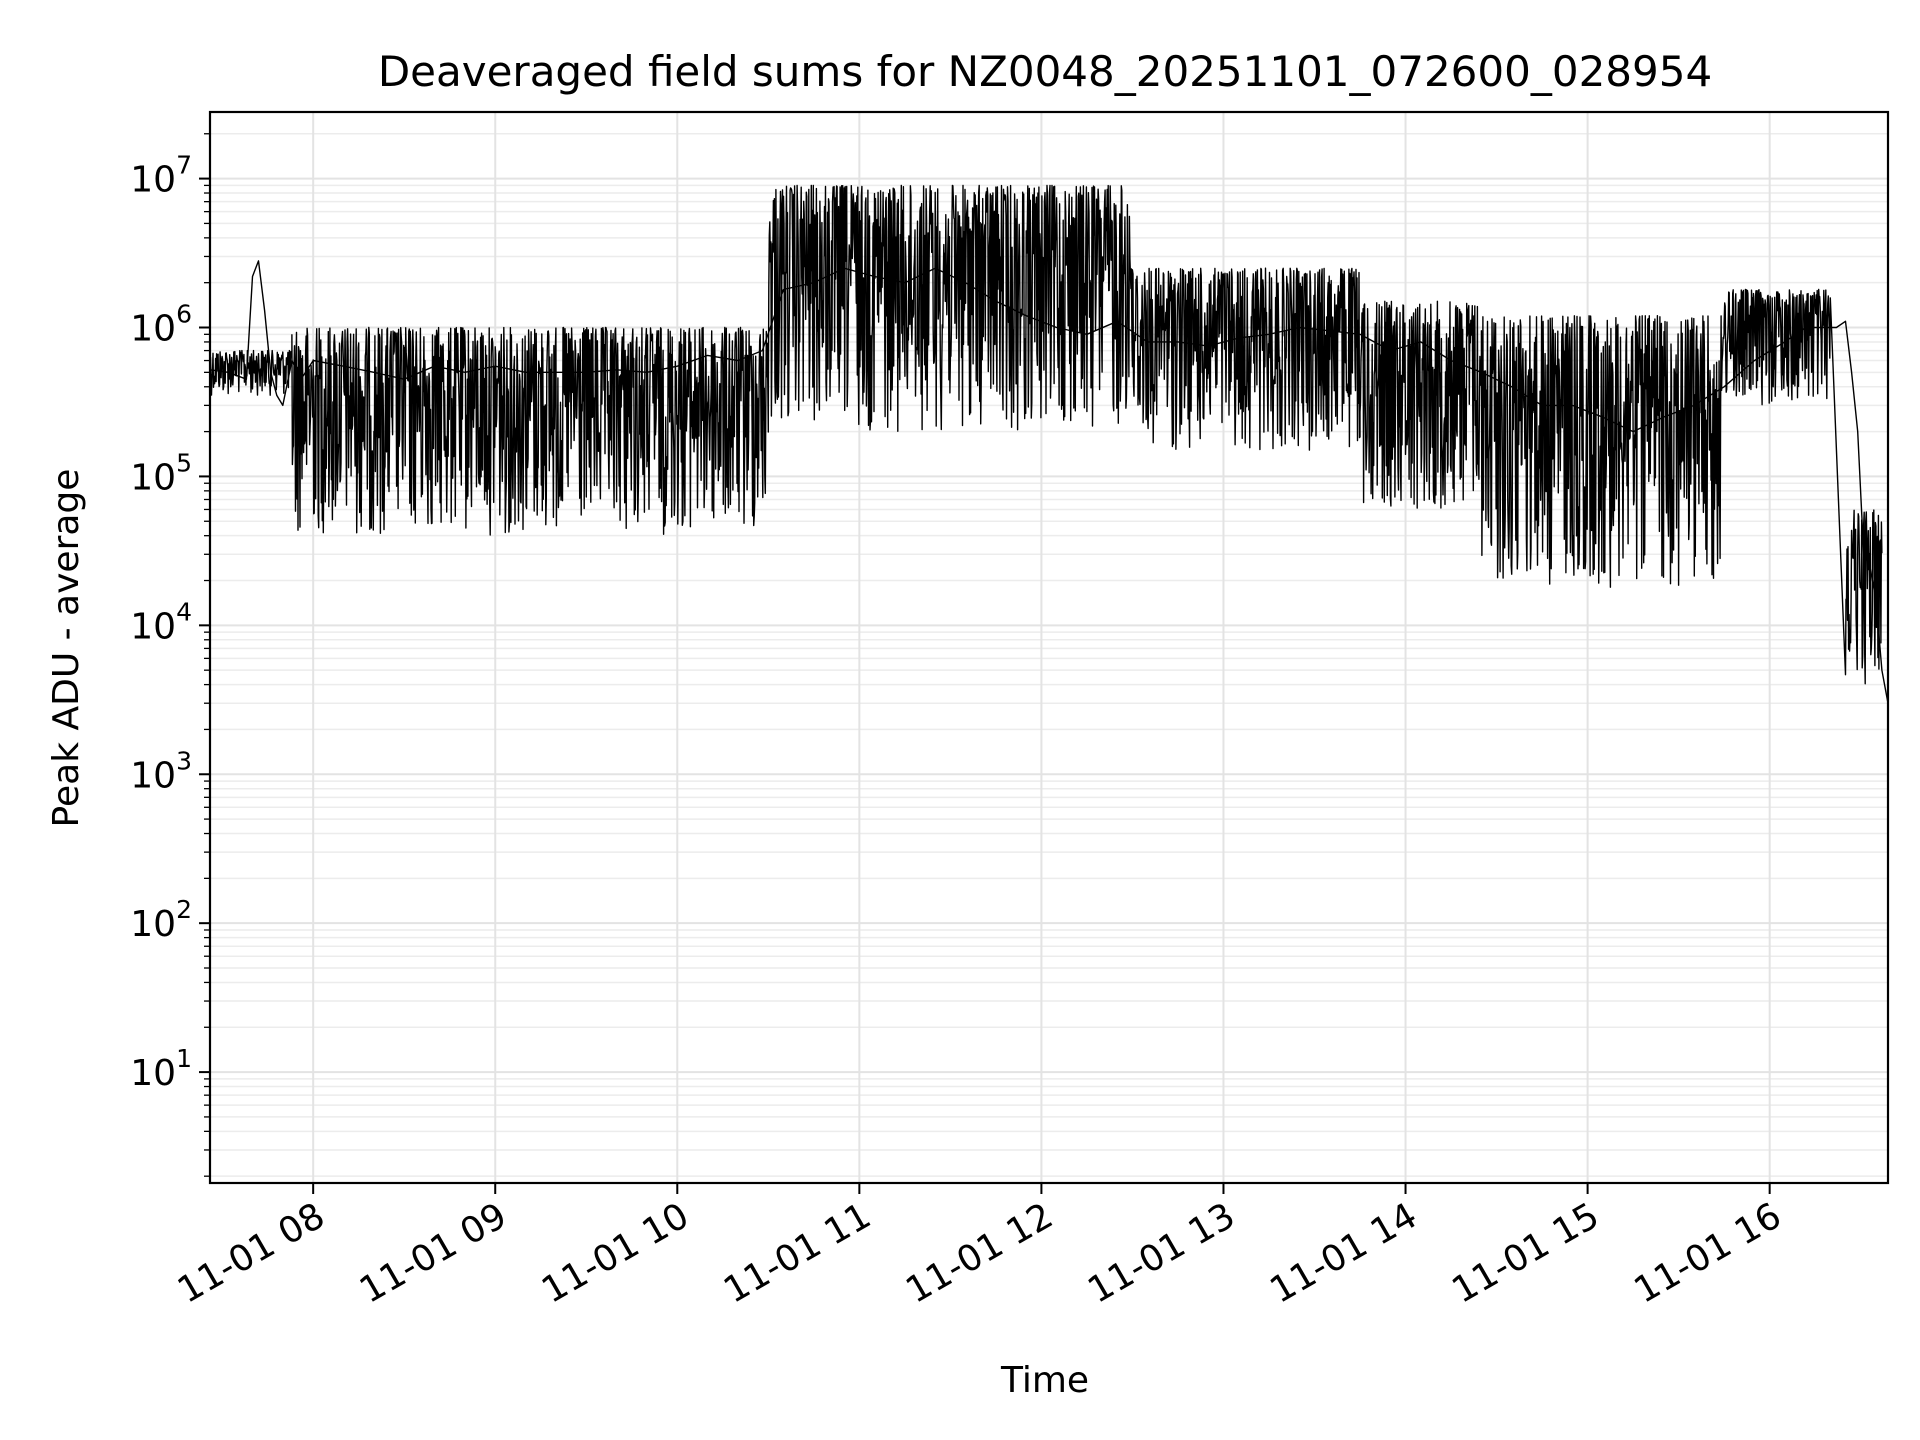 The height and width of the screenshot is (1440, 1920). What do you see at coordinates (66, 648) in the screenshot?
I see `y-axis-label: Peak ADU - average` at bounding box center [66, 648].